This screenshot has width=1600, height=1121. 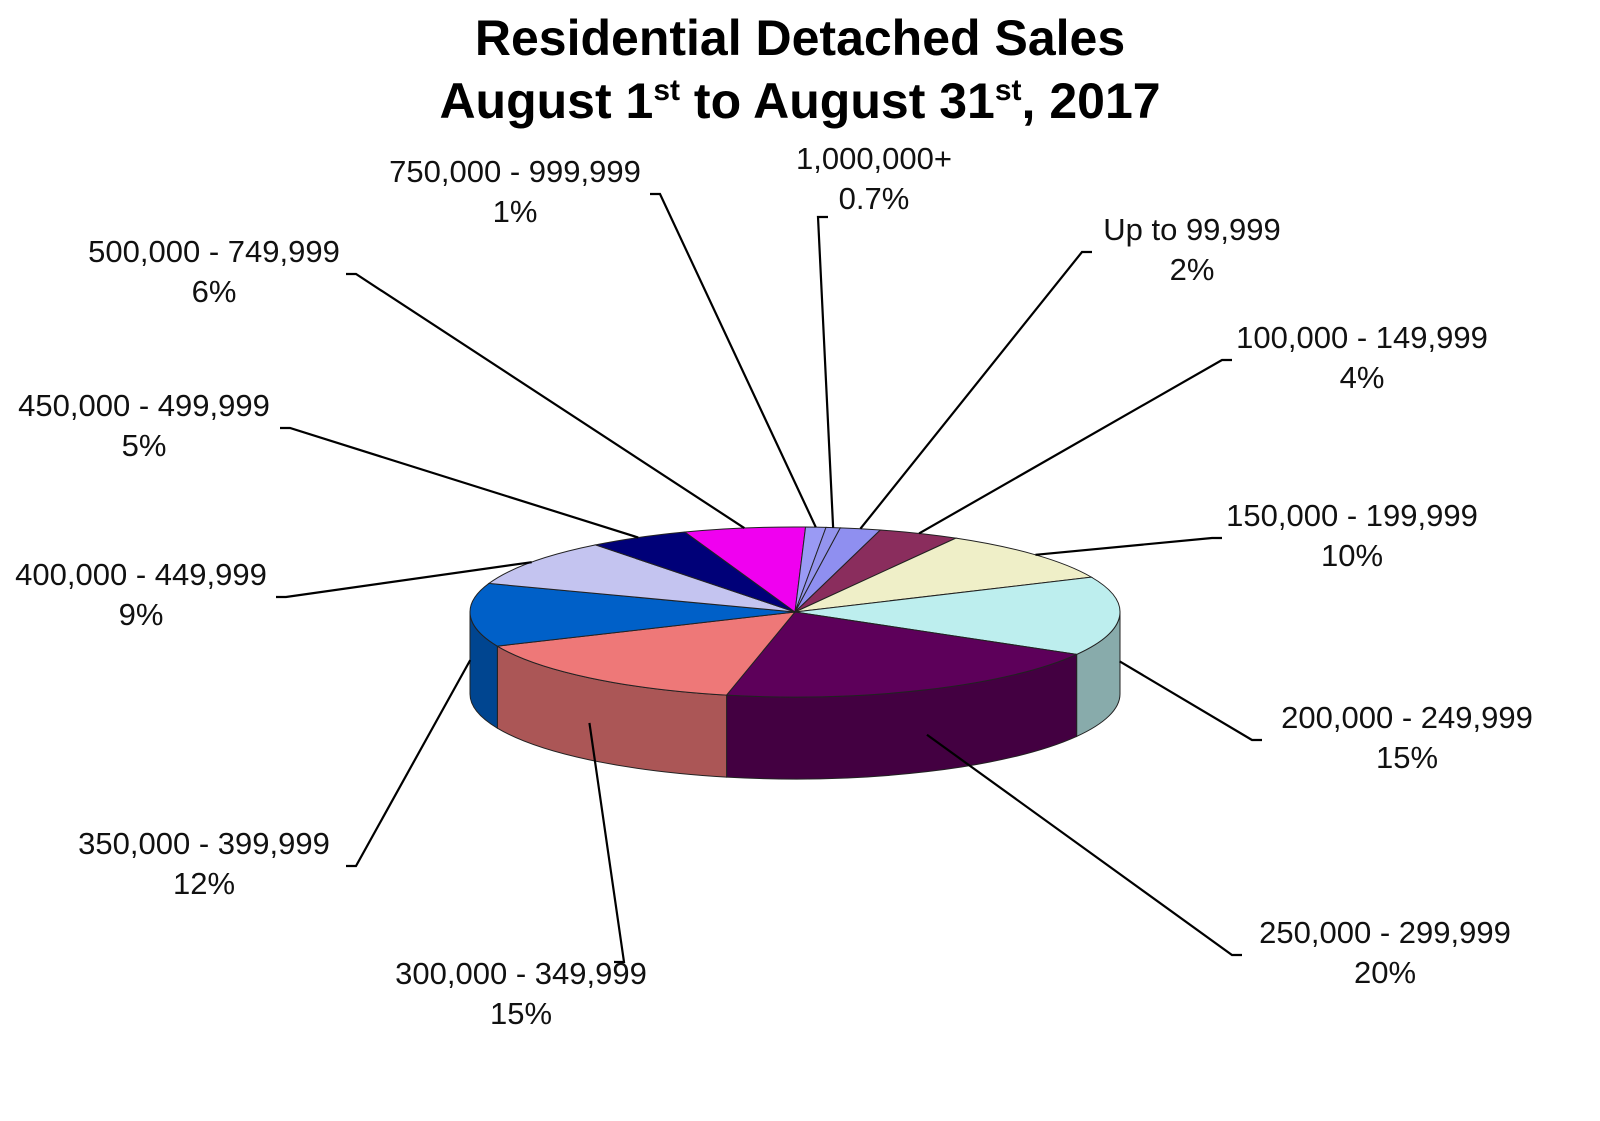 What do you see at coordinates (144, 445) in the screenshot?
I see `slice-value-label-9: 5%` at bounding box center [144, 445].